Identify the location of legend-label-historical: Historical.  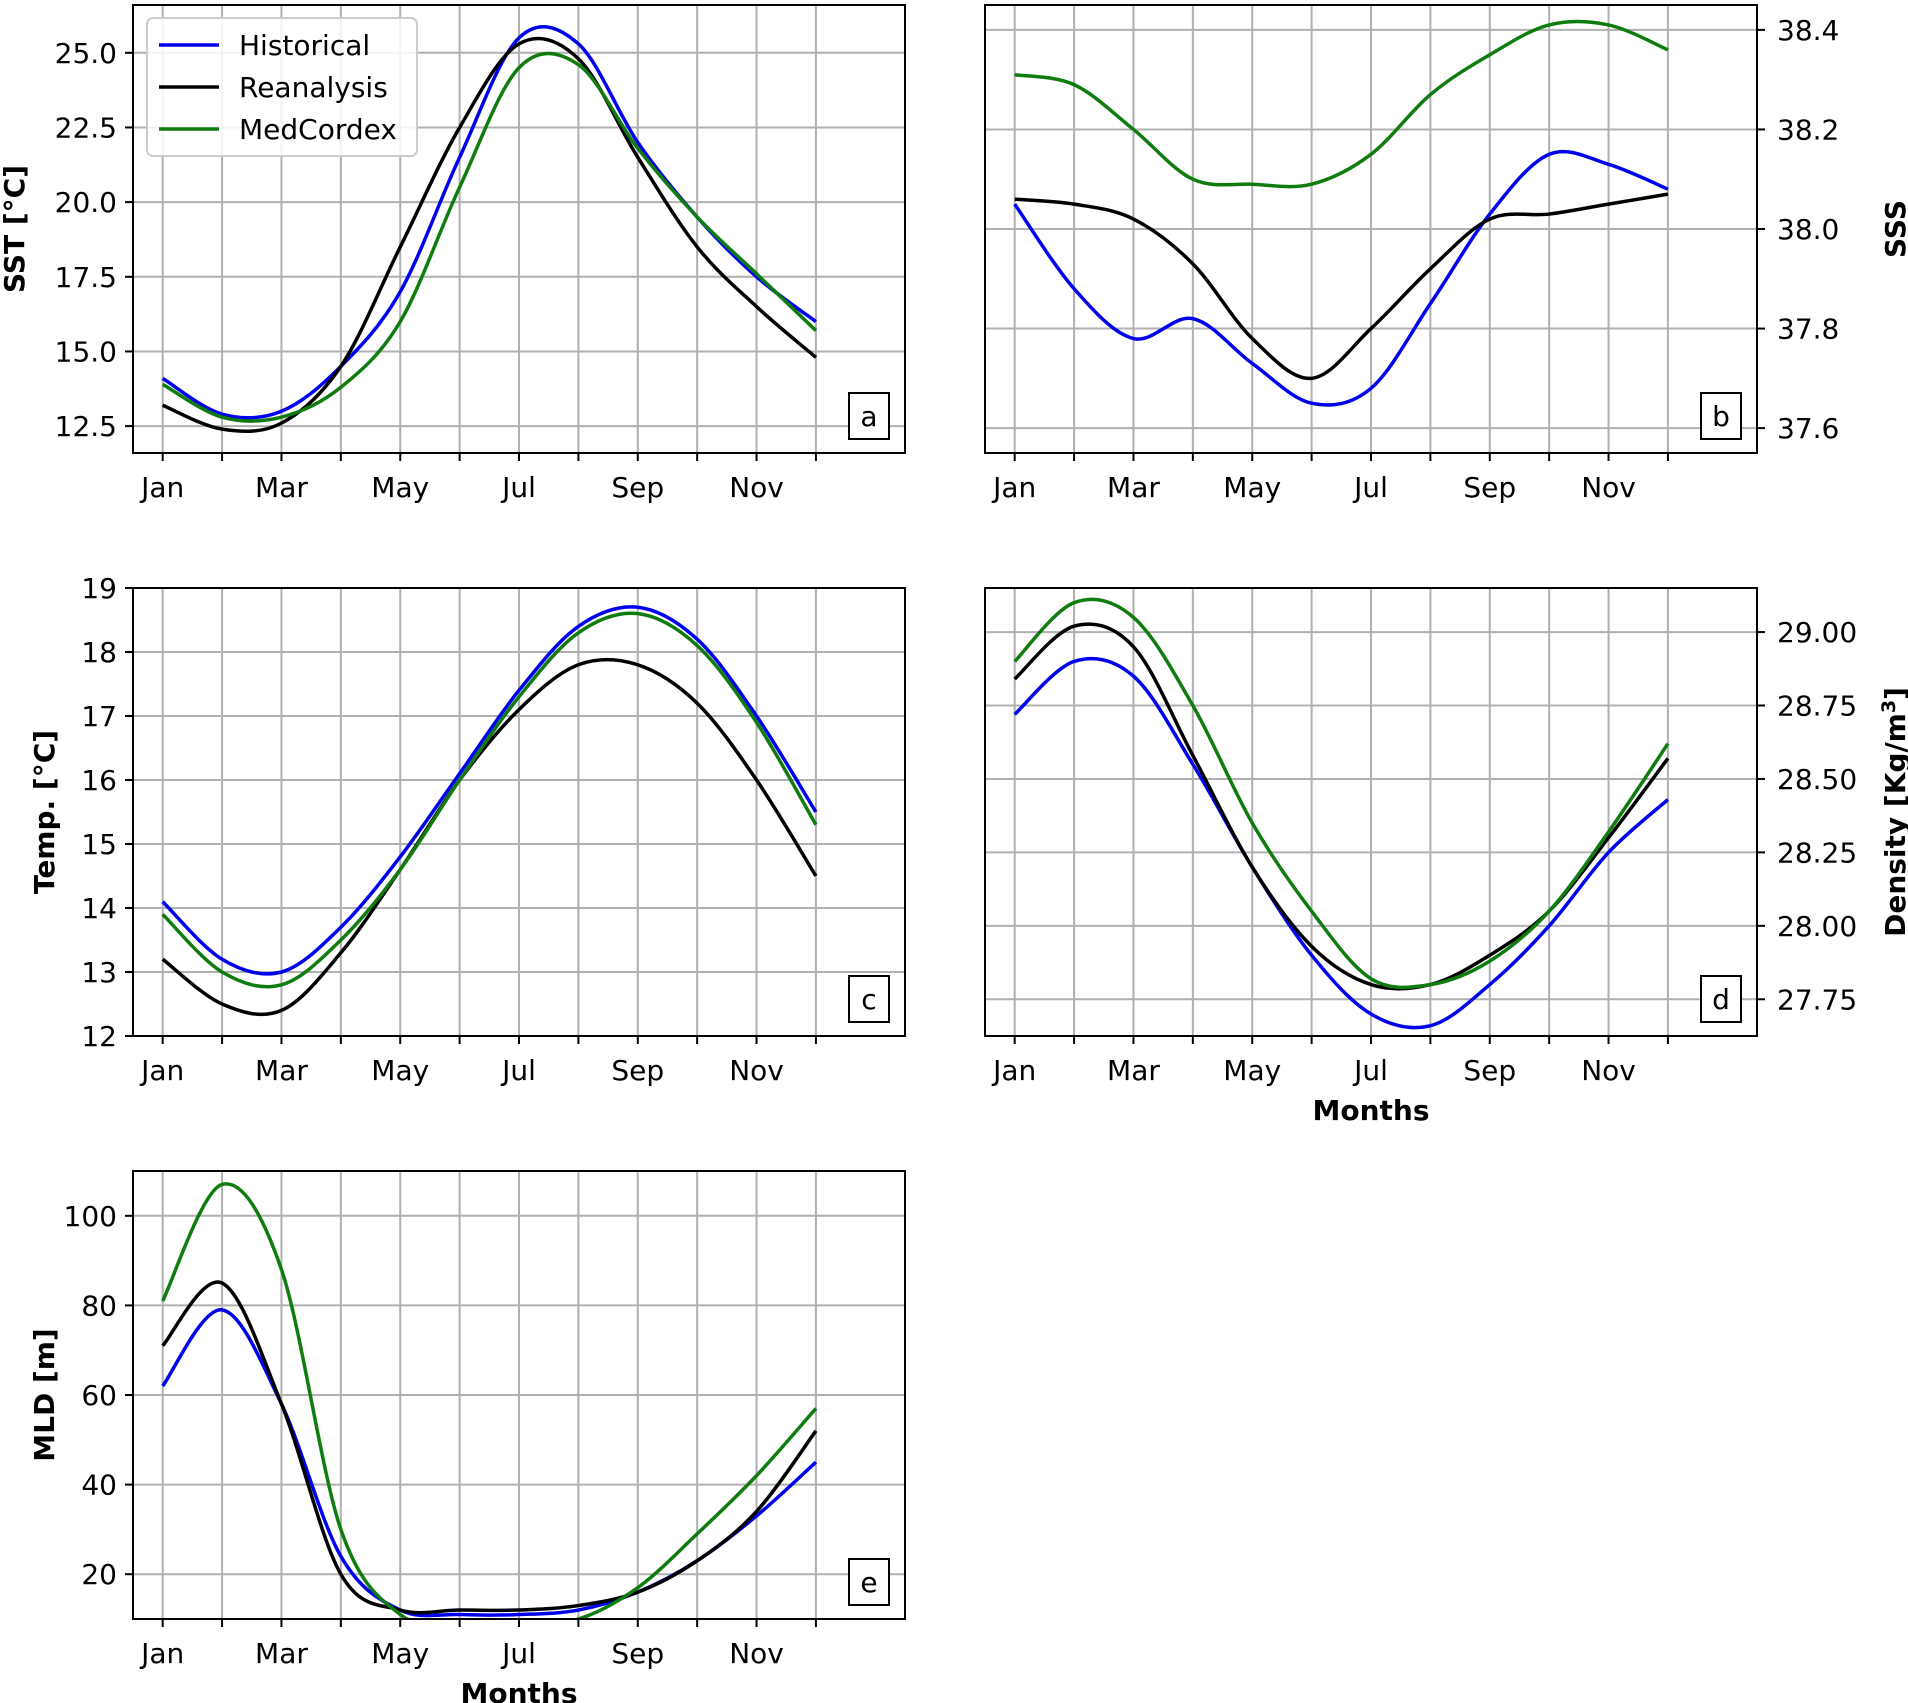
(304, 45).